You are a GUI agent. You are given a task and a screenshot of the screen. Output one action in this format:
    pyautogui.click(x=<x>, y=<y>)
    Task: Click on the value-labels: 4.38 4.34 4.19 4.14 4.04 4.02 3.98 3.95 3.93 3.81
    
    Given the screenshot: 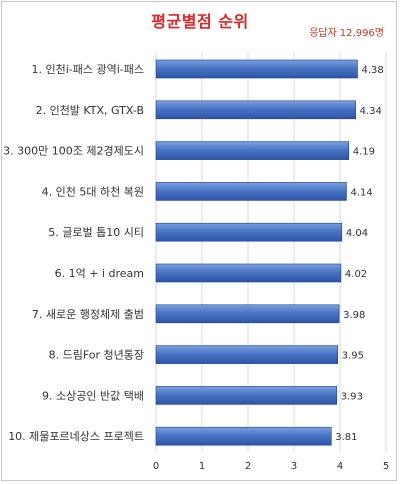 What is the action you would take?
    pyautogui.click(x=359, y=254)
    